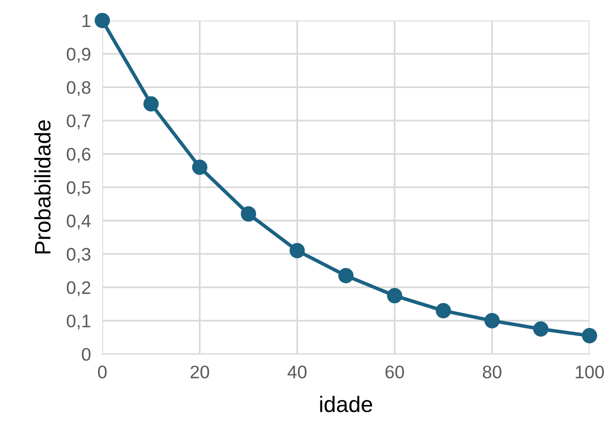 This screenshot has width=609, height=436. Describe the element at coordinates (42, 187) in the screenshot. I see `y-axis-title: Probabilidade` at that location.